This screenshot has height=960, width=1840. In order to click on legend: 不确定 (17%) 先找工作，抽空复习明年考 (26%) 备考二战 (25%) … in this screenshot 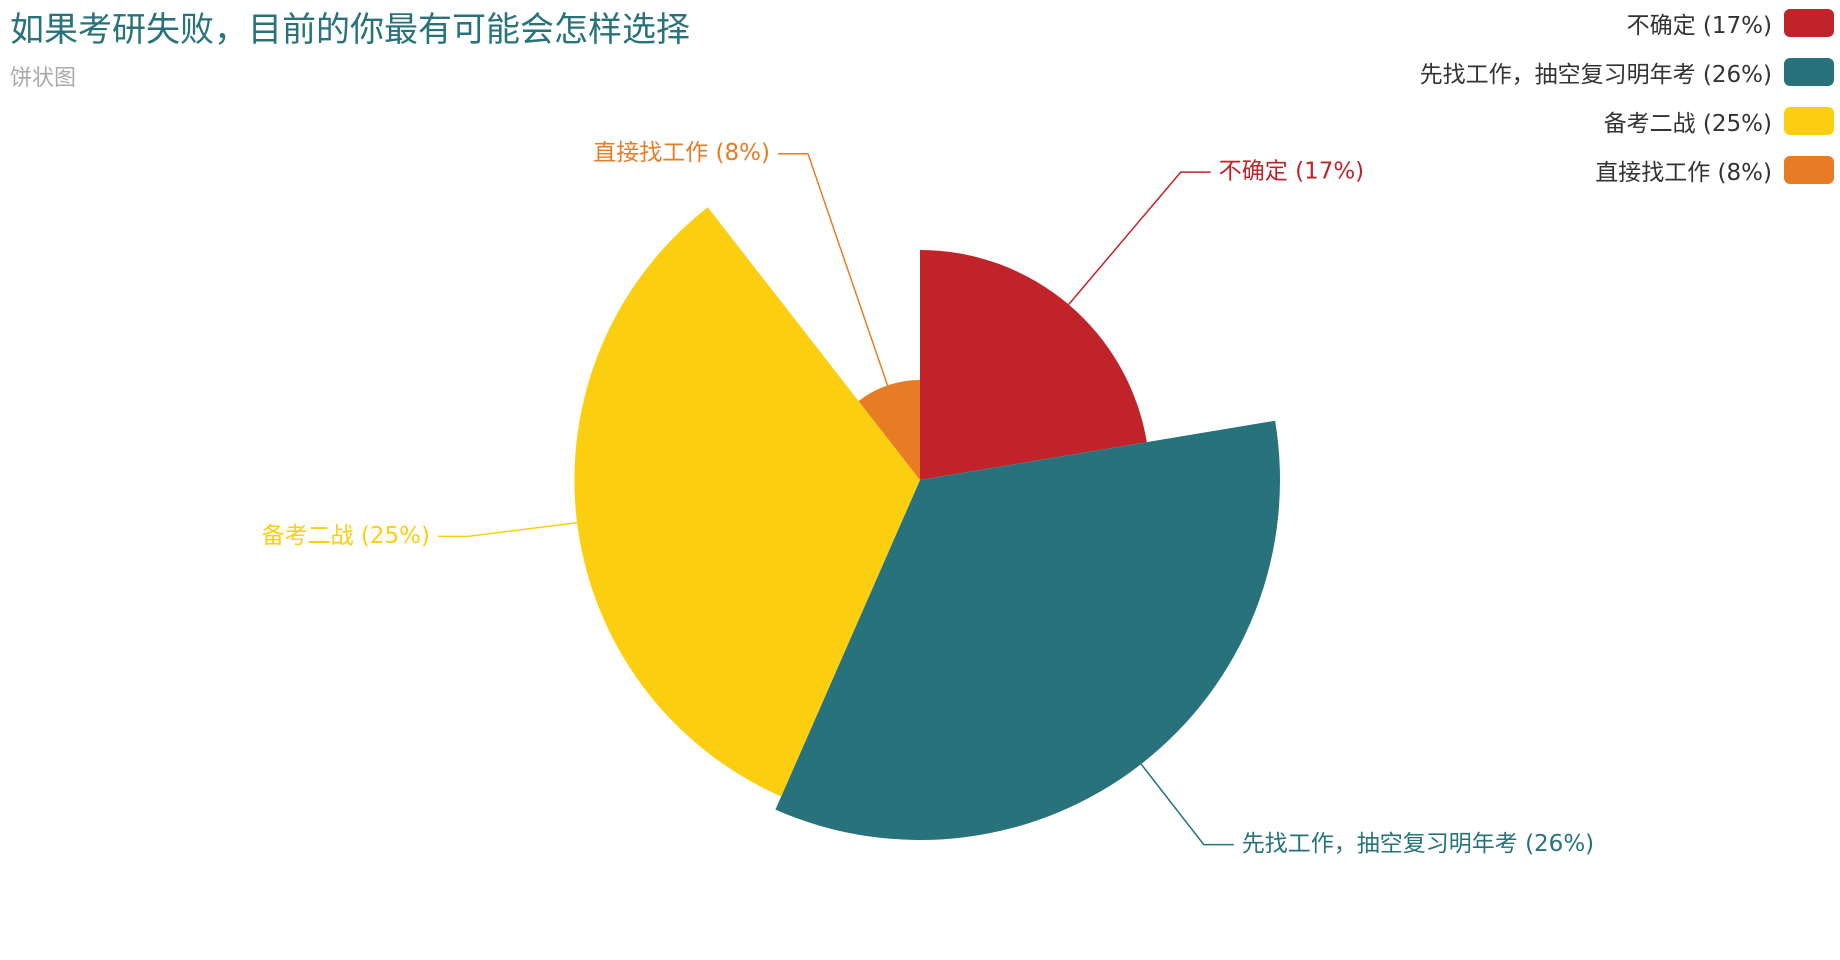, I will do `click(1626, 97)`.